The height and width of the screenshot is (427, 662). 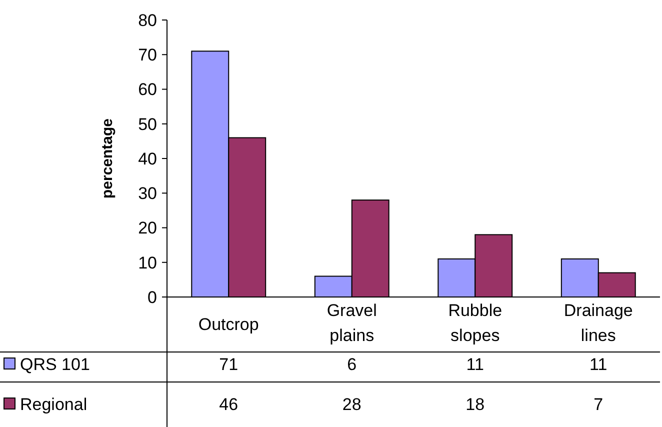 What do you see at coordinates (147, 55) in the screenshot?
I see `y-tick-label: 70` at bounding box center [147, 55].